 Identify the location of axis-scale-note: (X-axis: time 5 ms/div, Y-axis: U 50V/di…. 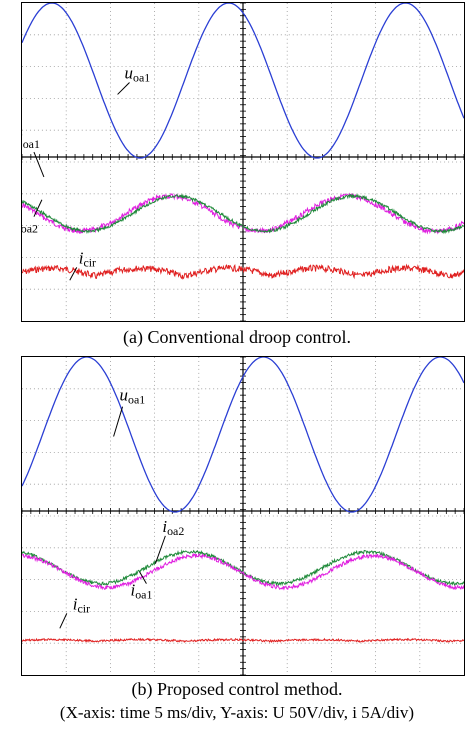
(237, 712).